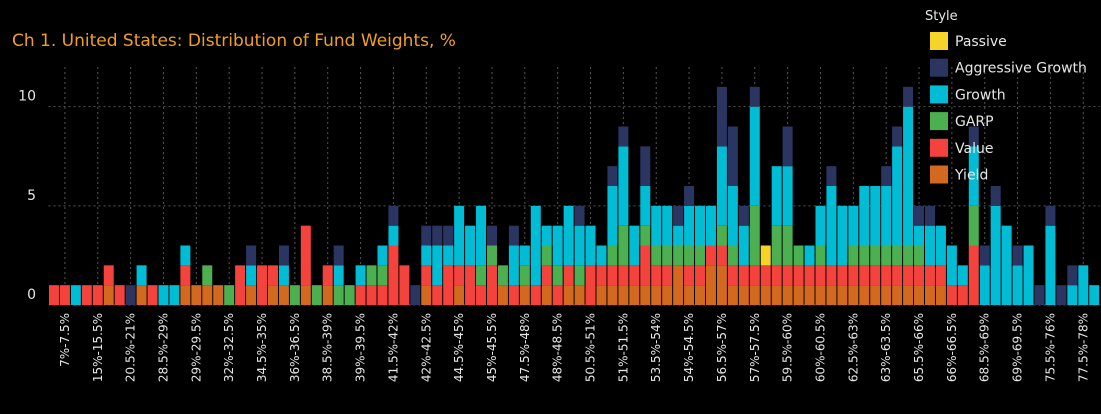 This screenshot has width=1101, height=414. I want to click on legend-label: GARP, so click(974, 122).